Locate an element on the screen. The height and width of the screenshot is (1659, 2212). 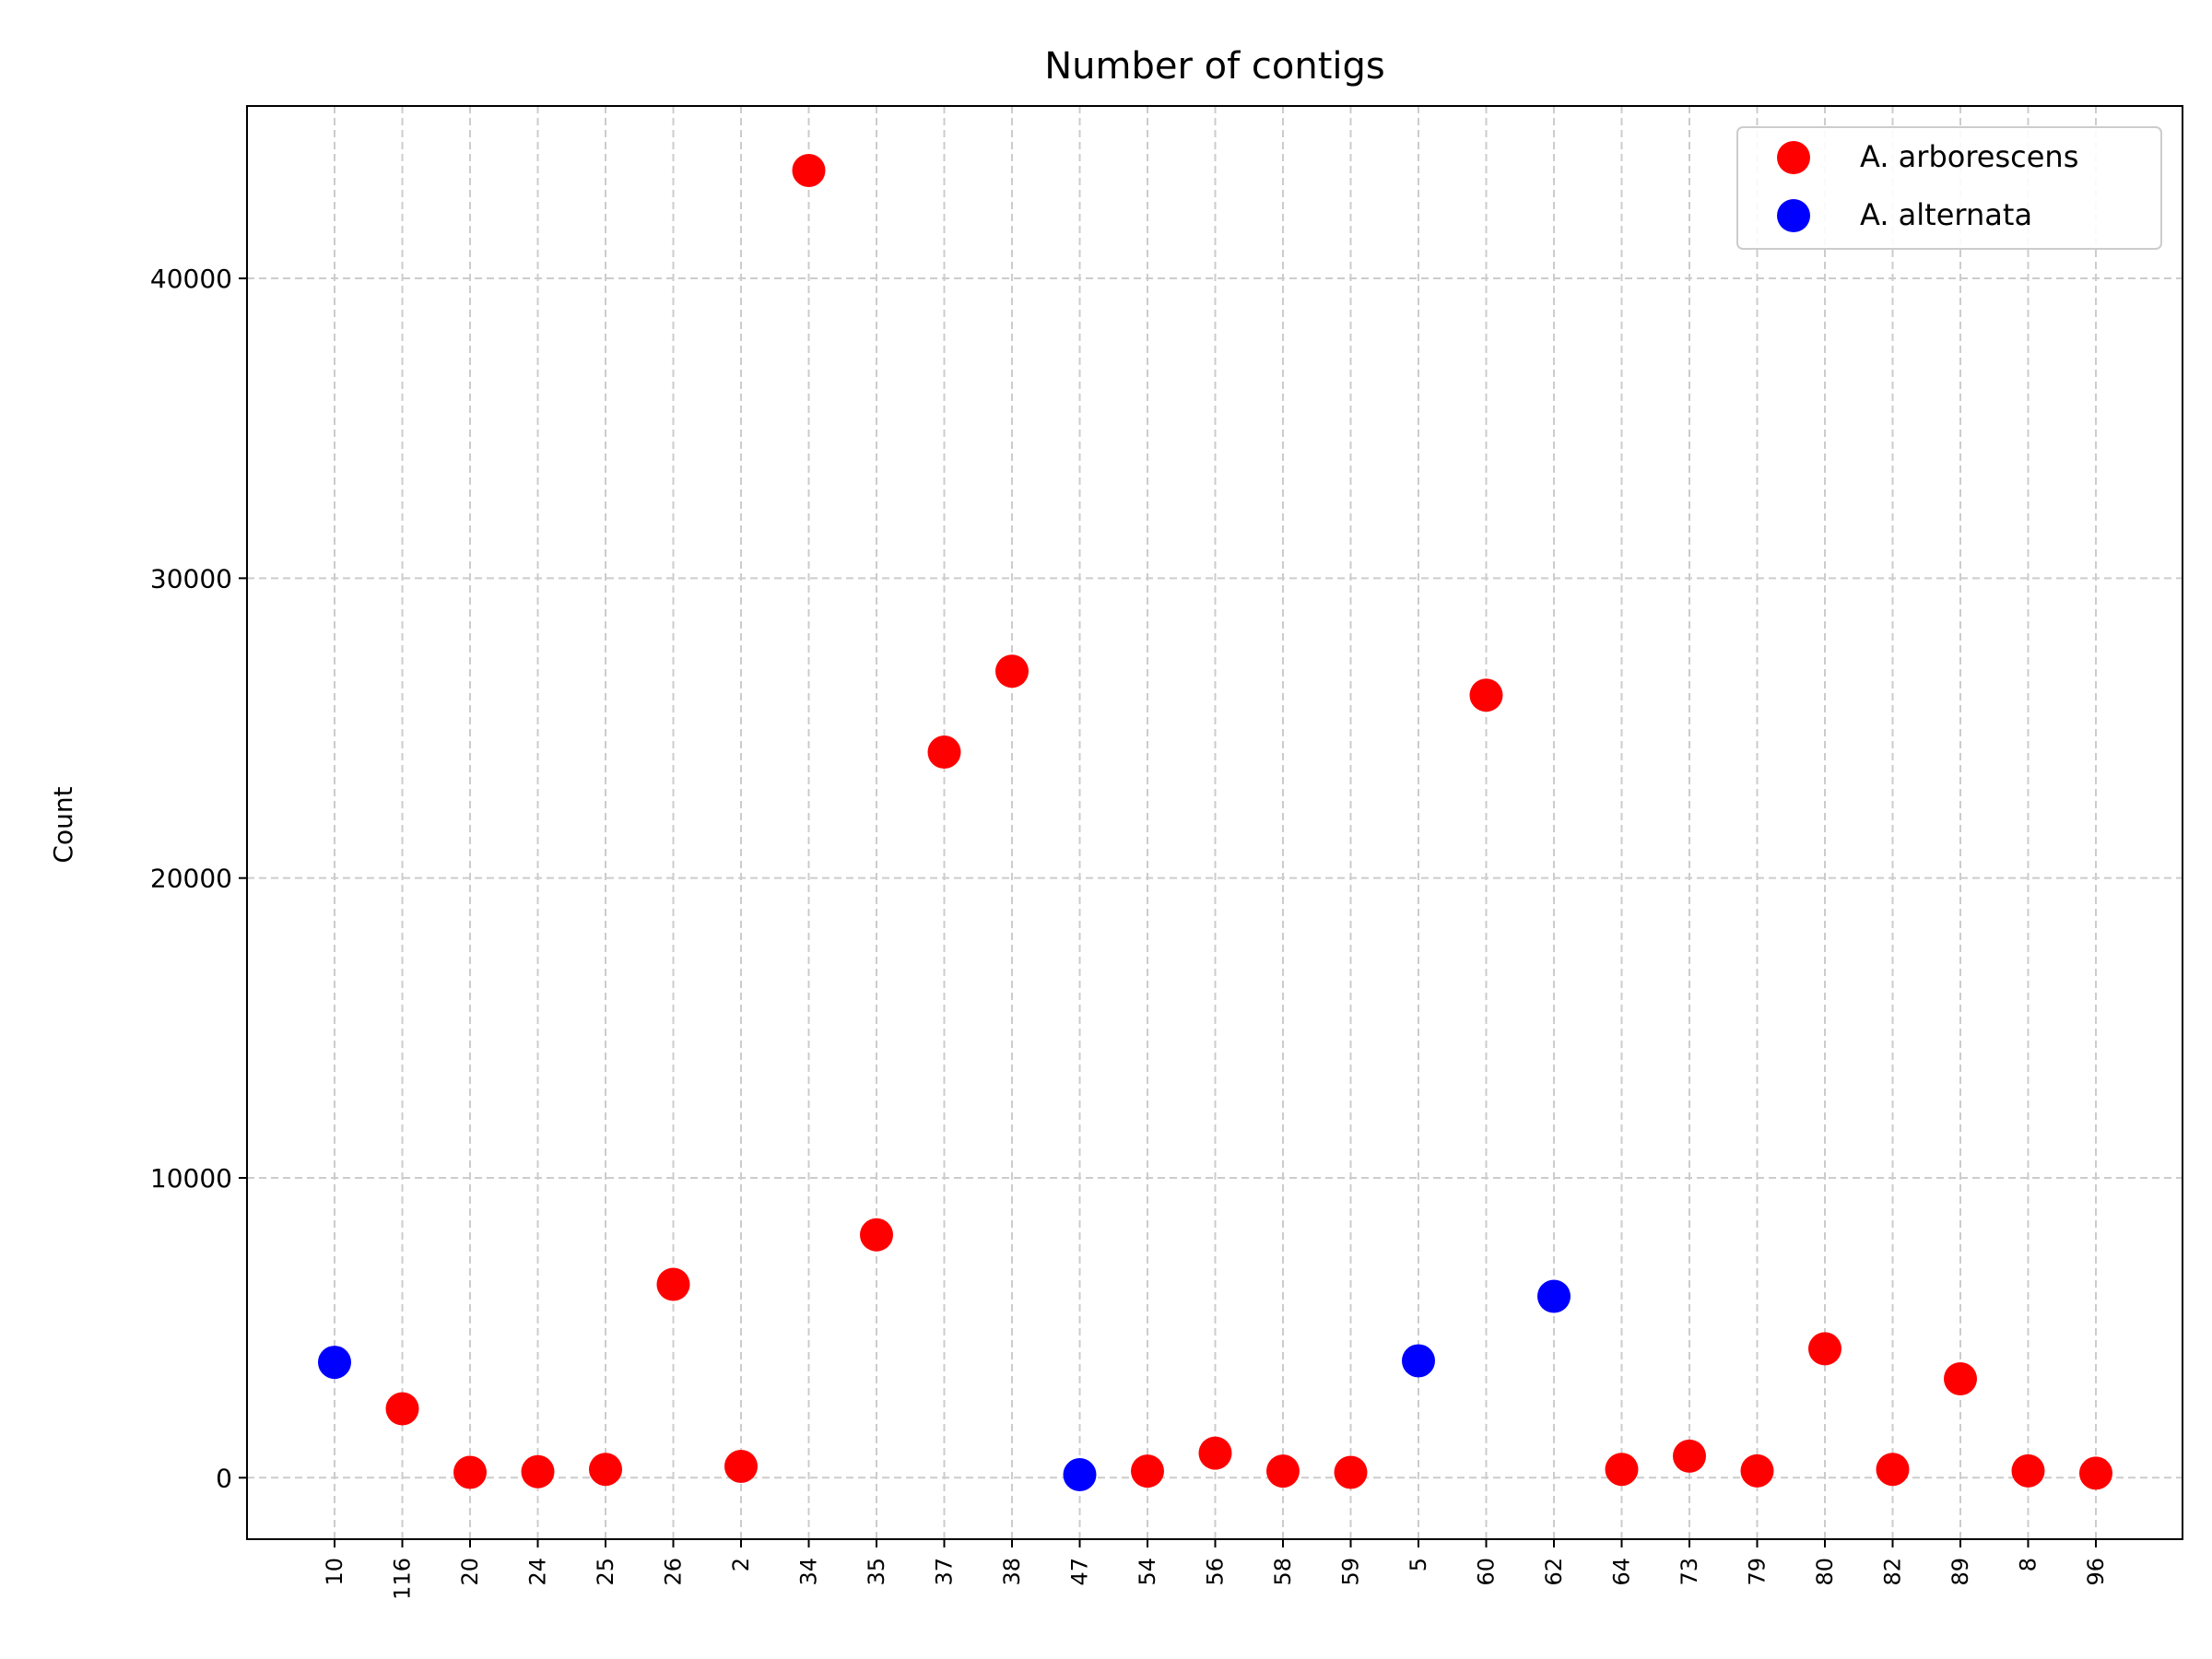
x-tick-label: 2 is located at coordinates (741, 1564).